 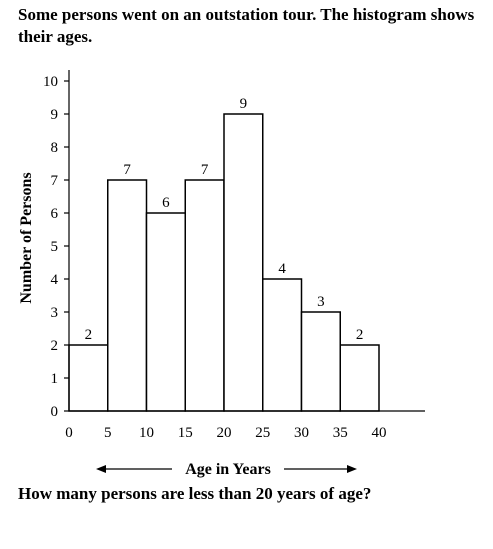 What do you see at coordinates (352, 469) in the screenshot?
I see `x-axis-arrowhead-right` at bounding box center [352, 469].